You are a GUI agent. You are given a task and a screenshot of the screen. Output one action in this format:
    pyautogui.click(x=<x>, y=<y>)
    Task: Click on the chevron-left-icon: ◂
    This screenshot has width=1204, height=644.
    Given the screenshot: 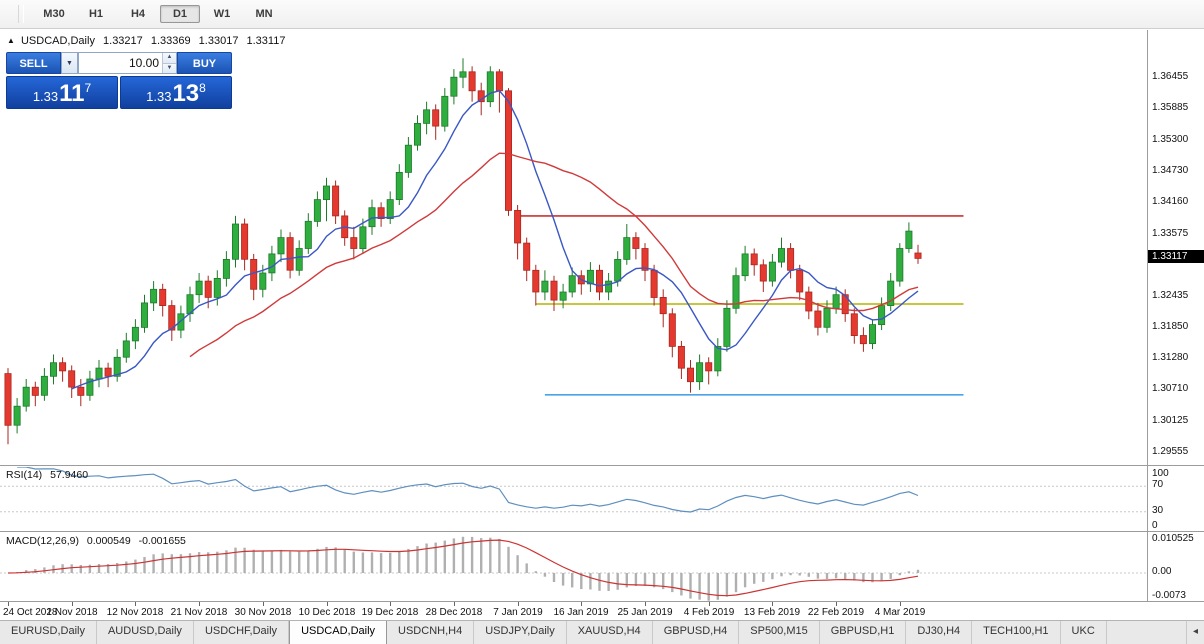 What is the action you would take?
    pyautogui.click(x=1195, y=632)
    